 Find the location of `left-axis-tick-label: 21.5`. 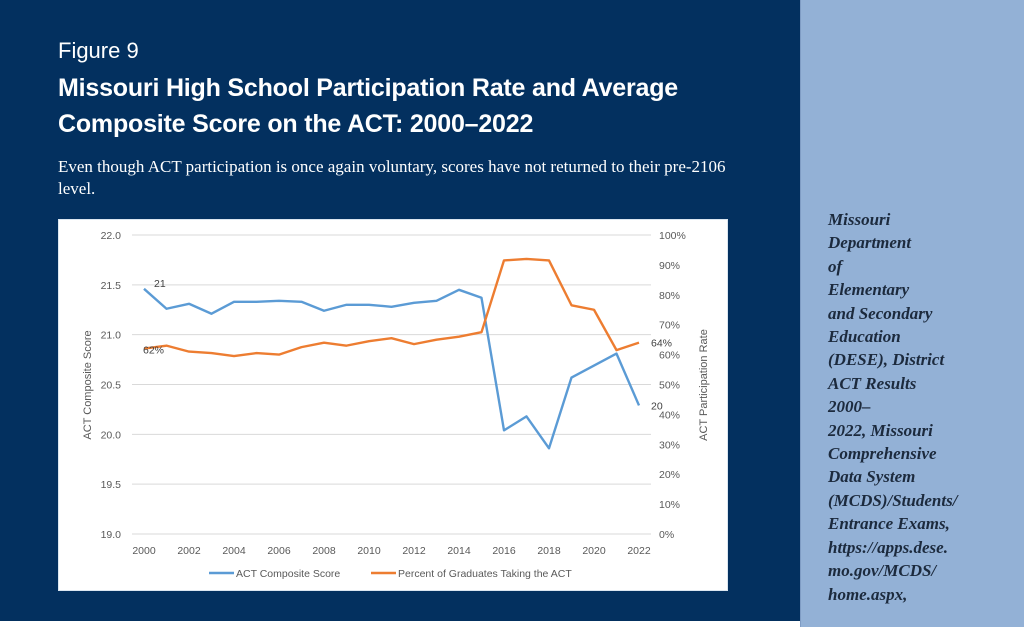

left-axis-tick-label: 21.5 is located at coordinates (111, 286).